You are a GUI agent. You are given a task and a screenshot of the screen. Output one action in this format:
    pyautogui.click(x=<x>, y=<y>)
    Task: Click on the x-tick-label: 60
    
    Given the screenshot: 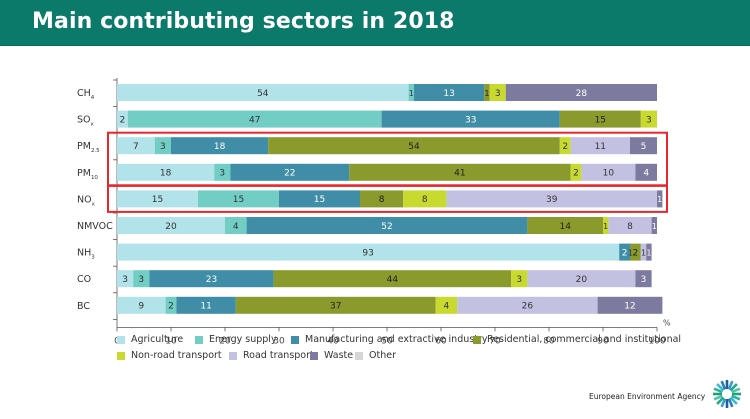 What is the action you would take?
    pyautogui.click(x=441, y=341)
    